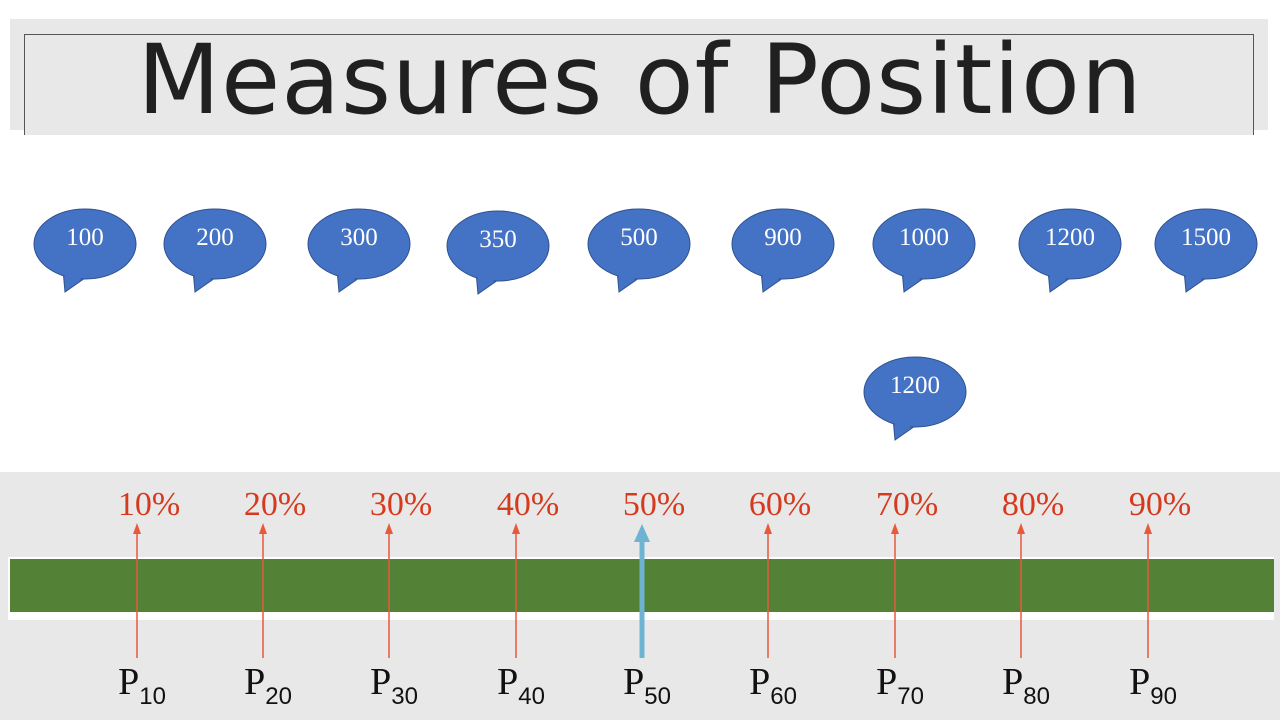 Image resolution: width=1280 pixels, height=720 pixels. I want to click on value-bubble: 100, so click(85, 250).